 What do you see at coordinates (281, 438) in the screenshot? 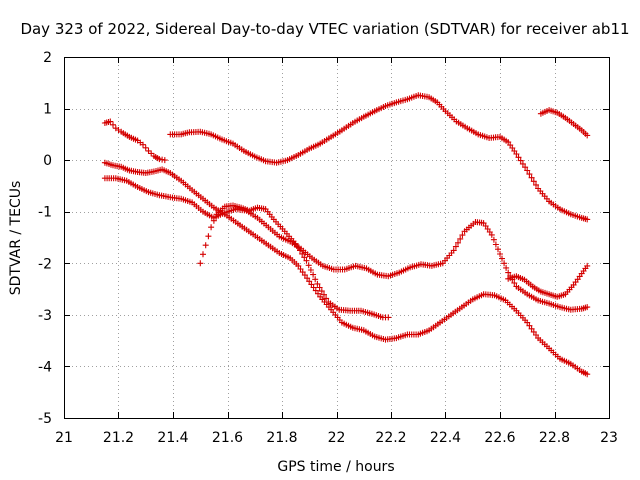
I see `x-tick-label: 21.8` at bounding box center [281, 438].